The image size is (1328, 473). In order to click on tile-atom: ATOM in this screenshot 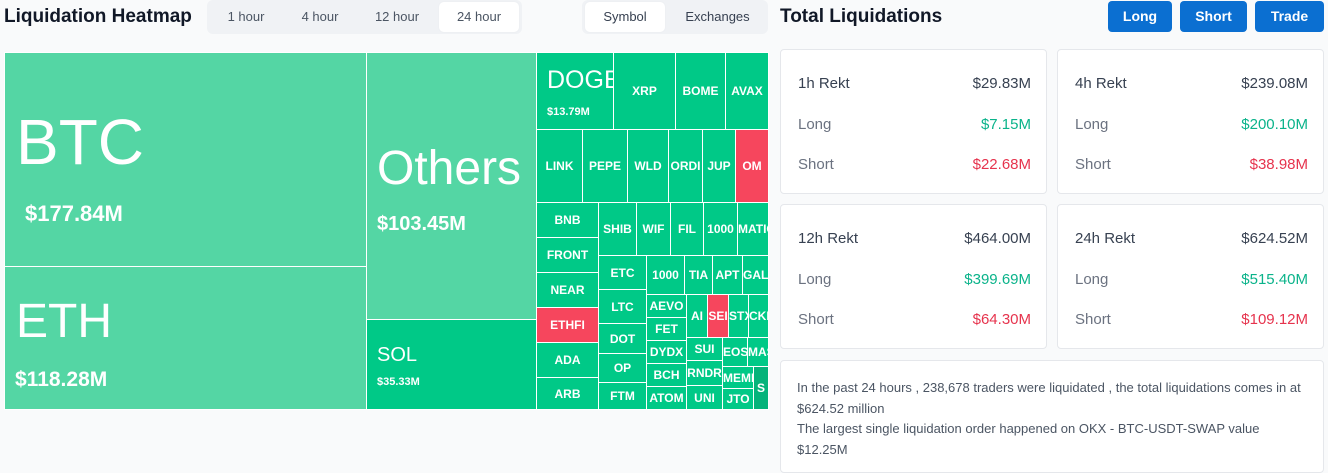, I will do `click(666, 398)`.